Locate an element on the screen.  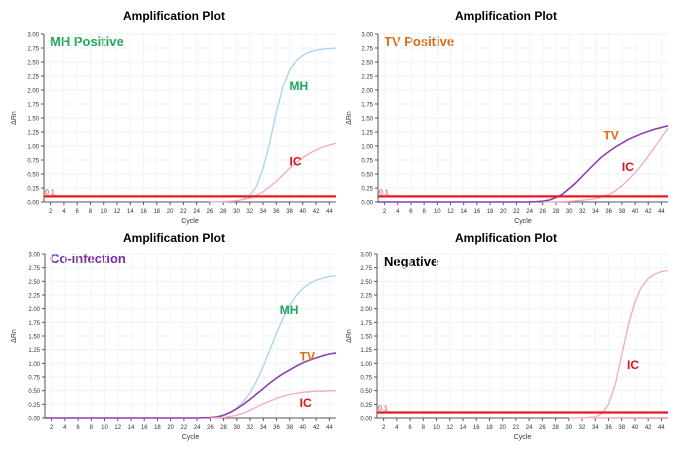
y-tick-label: 3.00 is located at coordinates (367, 36).